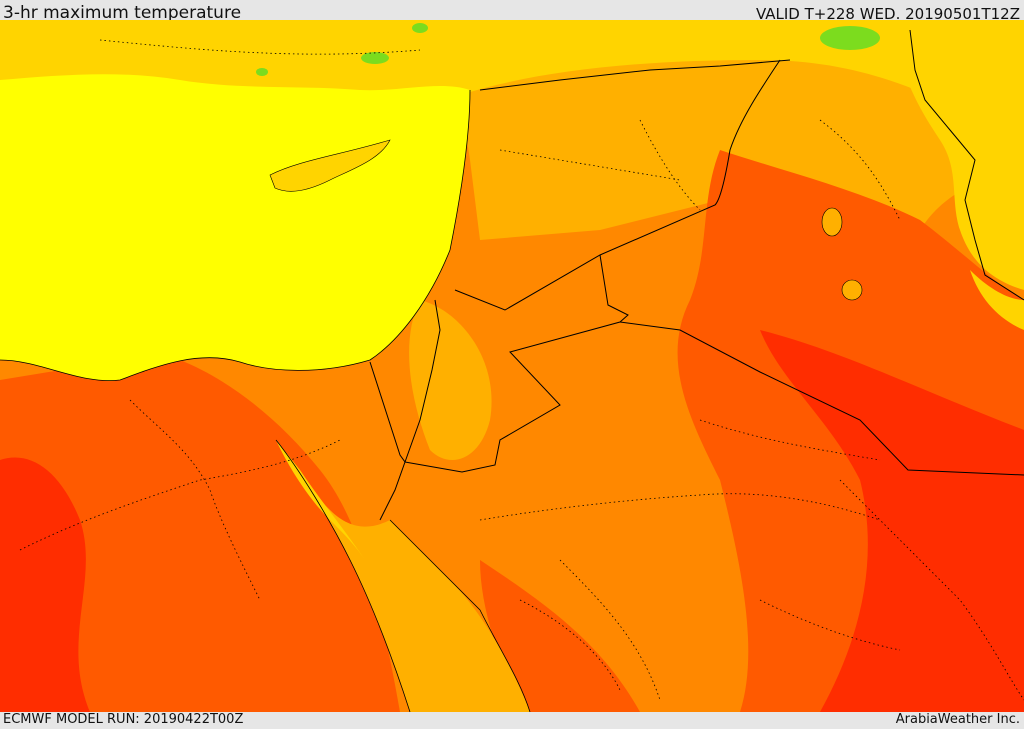  Describe the element at coordinates (320, 500) in the screenshot. I see `gulf-of-suez` at that location.